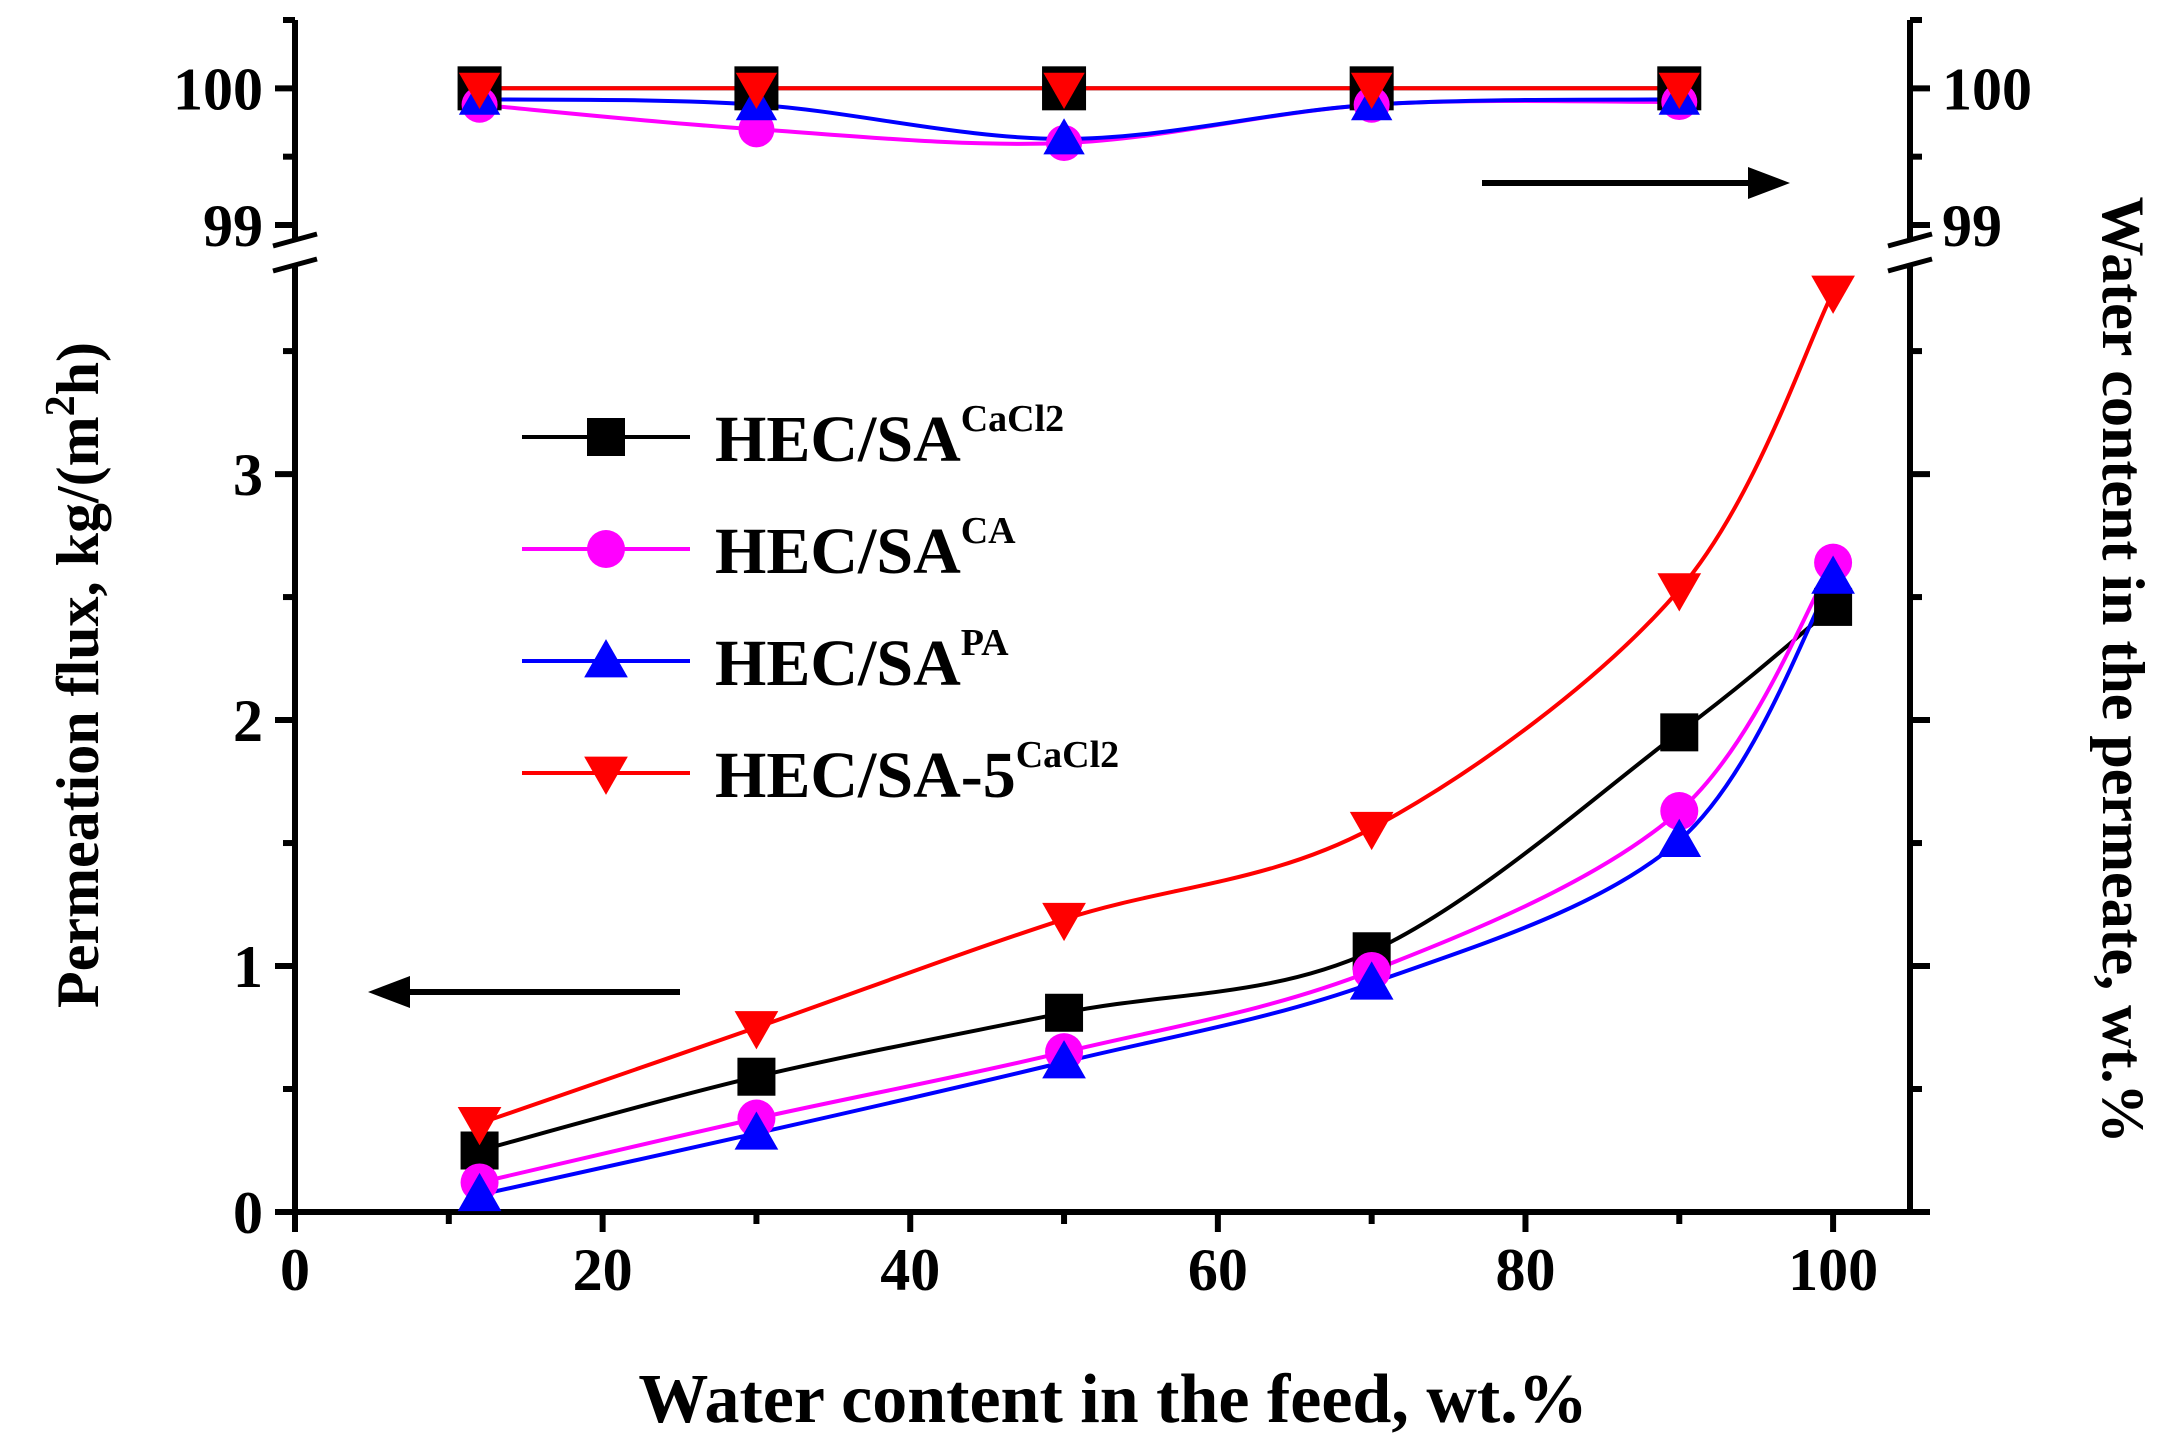  What do you see at coordinates (865, 549) in the screenshot?
I see `legend-label: HEC/SACA` at bounding box center [865, 549].